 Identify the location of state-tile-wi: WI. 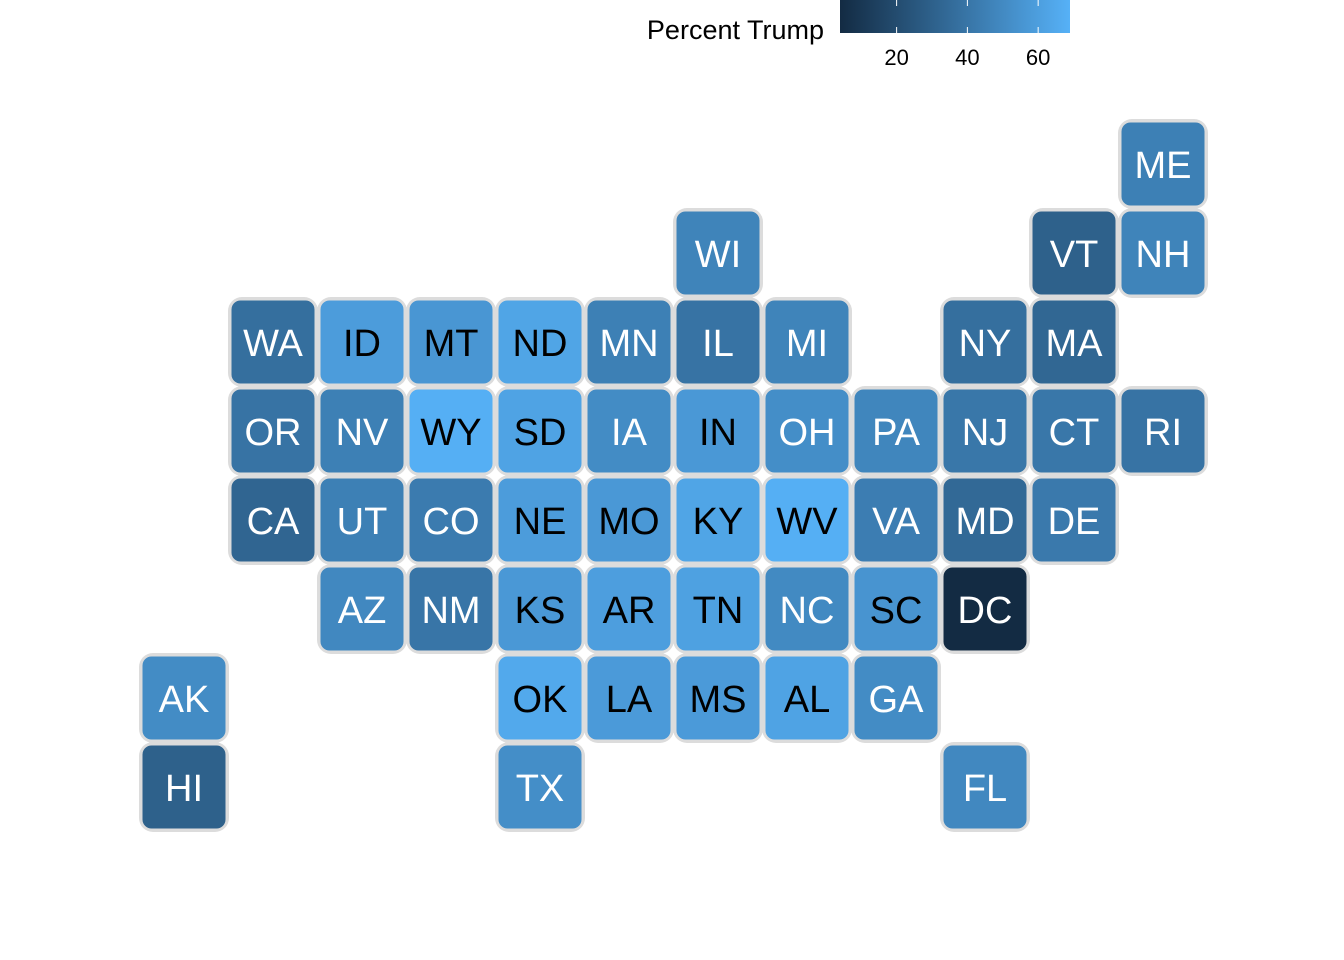
(718, 253).